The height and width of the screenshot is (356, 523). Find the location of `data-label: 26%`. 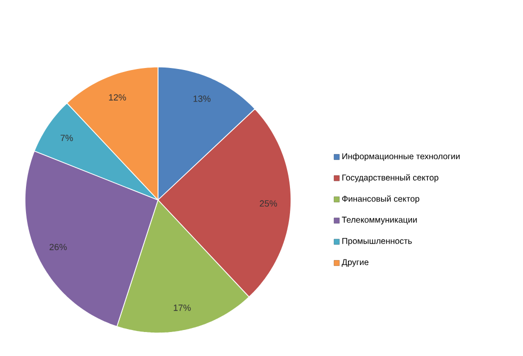

data-label: 26% is located at coordinates (58, 247).